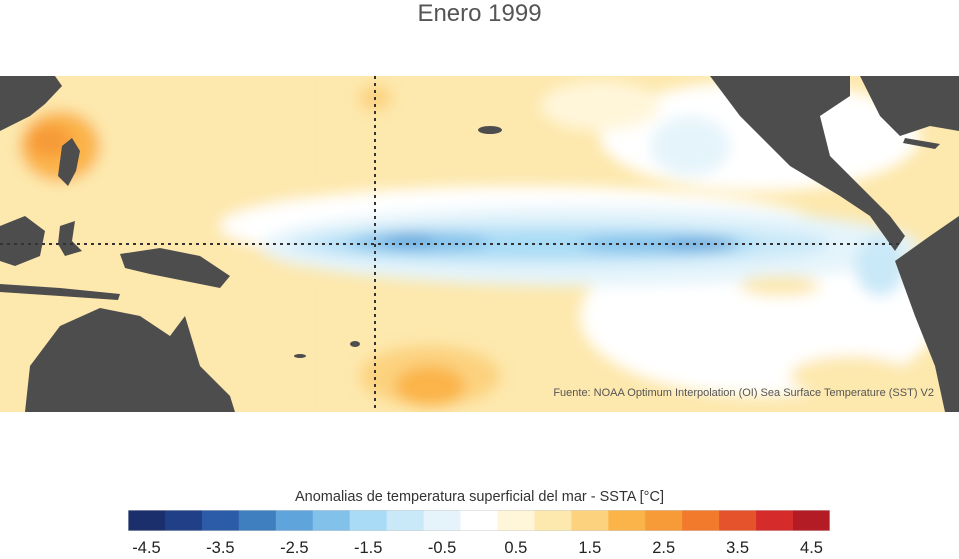 The image size is (959, 559). I want to click on colorbar-tick-label: -4.5, so click(146, 548).